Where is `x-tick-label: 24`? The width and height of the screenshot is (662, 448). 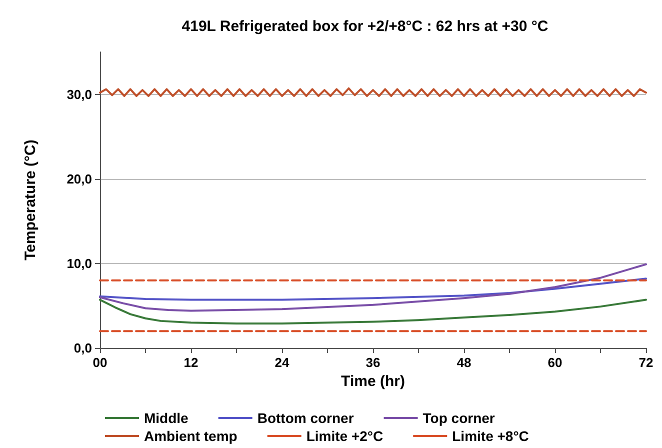
x-tick-label: 24 is located at coordinates (282, 362).